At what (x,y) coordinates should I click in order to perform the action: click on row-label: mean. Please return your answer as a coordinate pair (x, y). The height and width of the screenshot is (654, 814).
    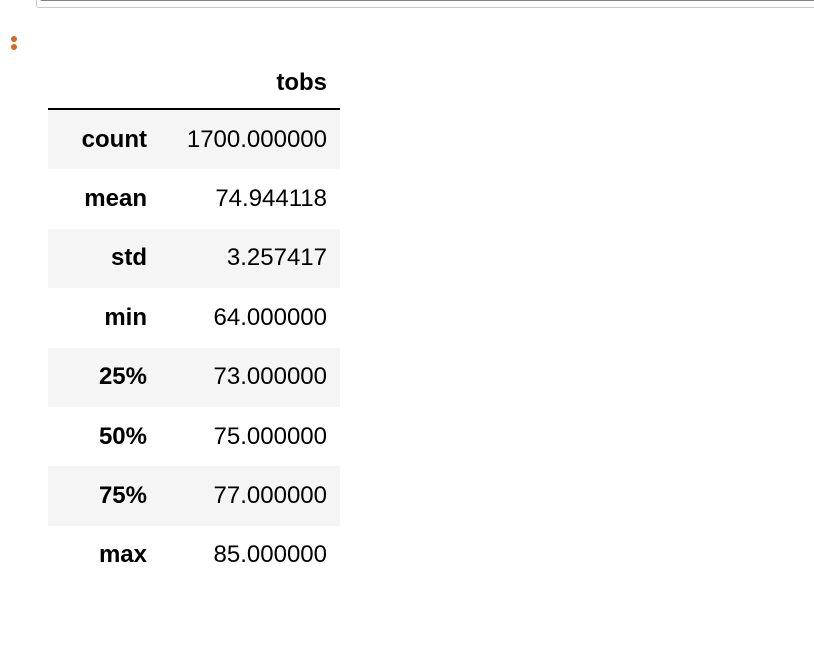
    Looking at the image, I should click on (115, 199).